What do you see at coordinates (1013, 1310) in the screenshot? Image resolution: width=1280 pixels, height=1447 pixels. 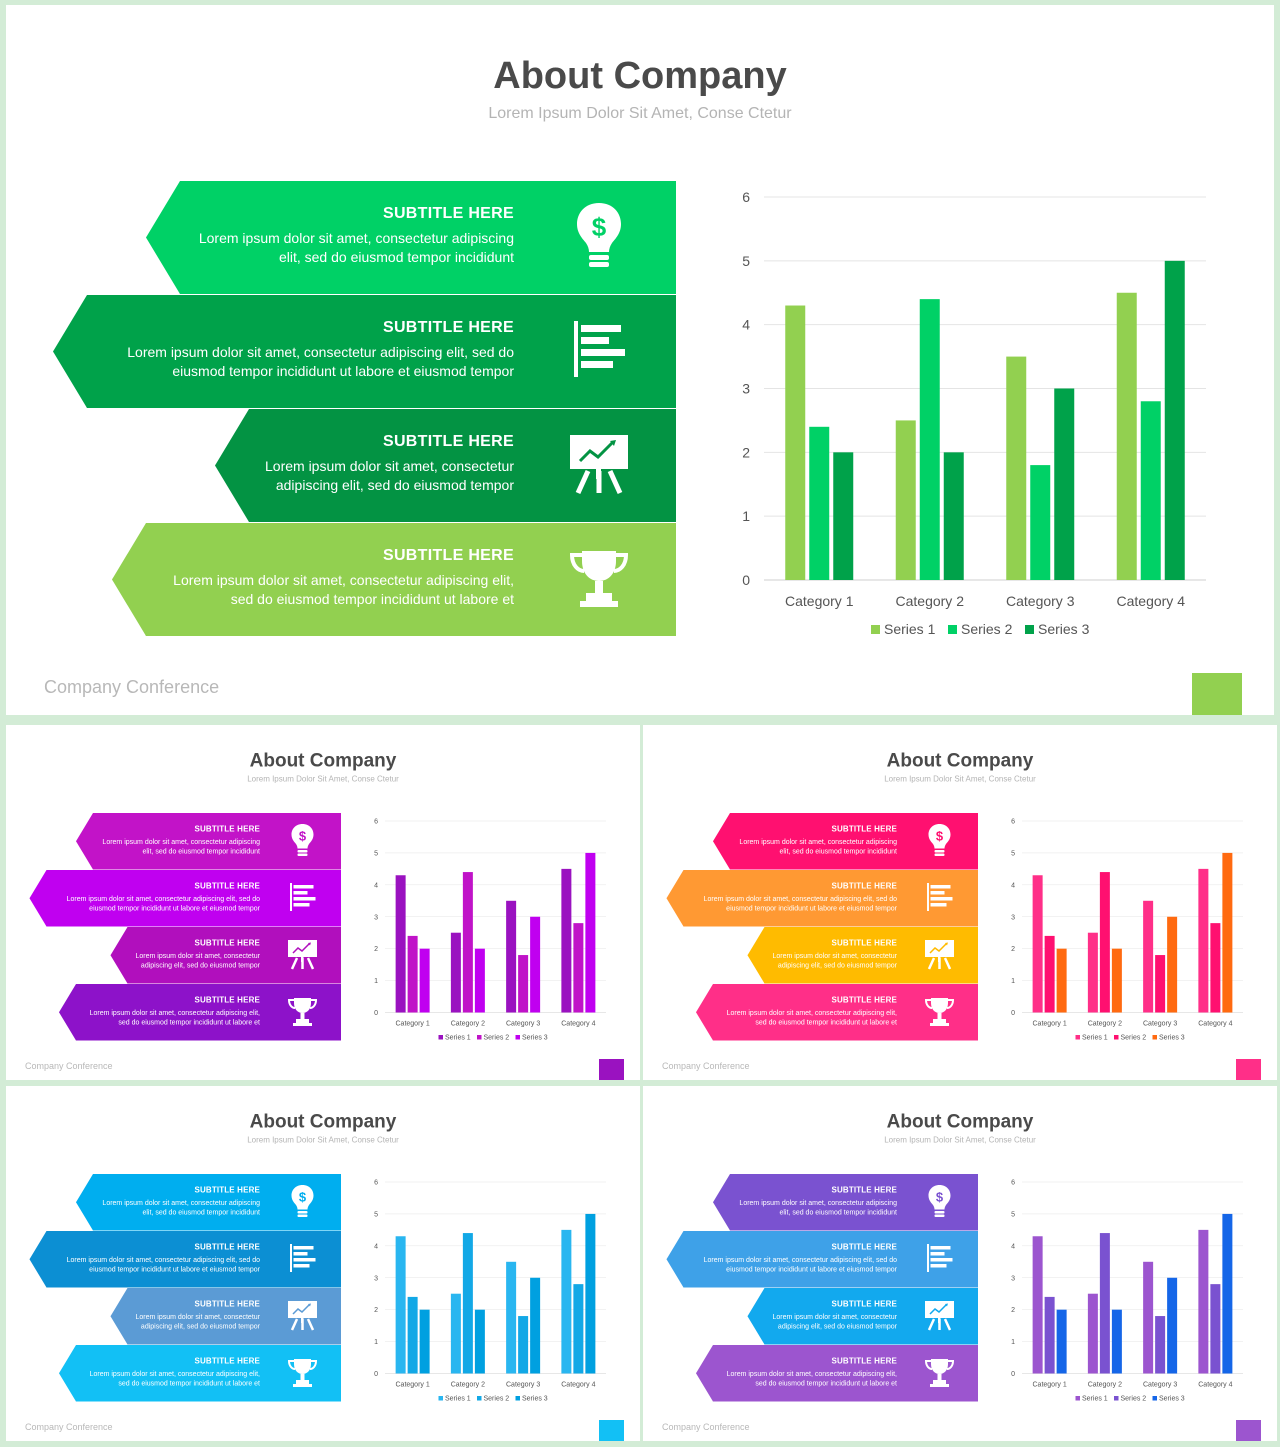 I see `y-tick-label: 2` at bounding box center [1013, 1310].